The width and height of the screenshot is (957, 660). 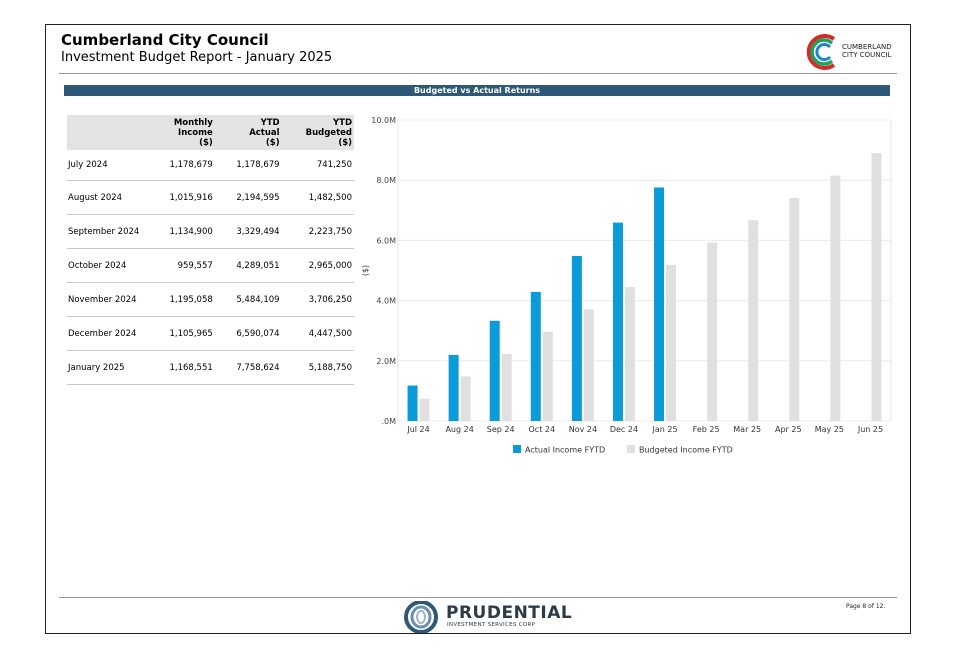 What do you see at coordinates (417, 429) in the screenshot?
I see `x-tick-label: Jul 24` at bounding box center [417, 429].